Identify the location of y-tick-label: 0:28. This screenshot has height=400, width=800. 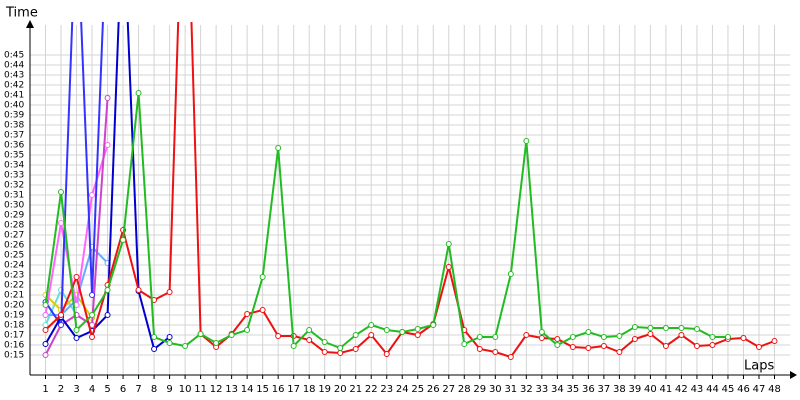
(14, 226).